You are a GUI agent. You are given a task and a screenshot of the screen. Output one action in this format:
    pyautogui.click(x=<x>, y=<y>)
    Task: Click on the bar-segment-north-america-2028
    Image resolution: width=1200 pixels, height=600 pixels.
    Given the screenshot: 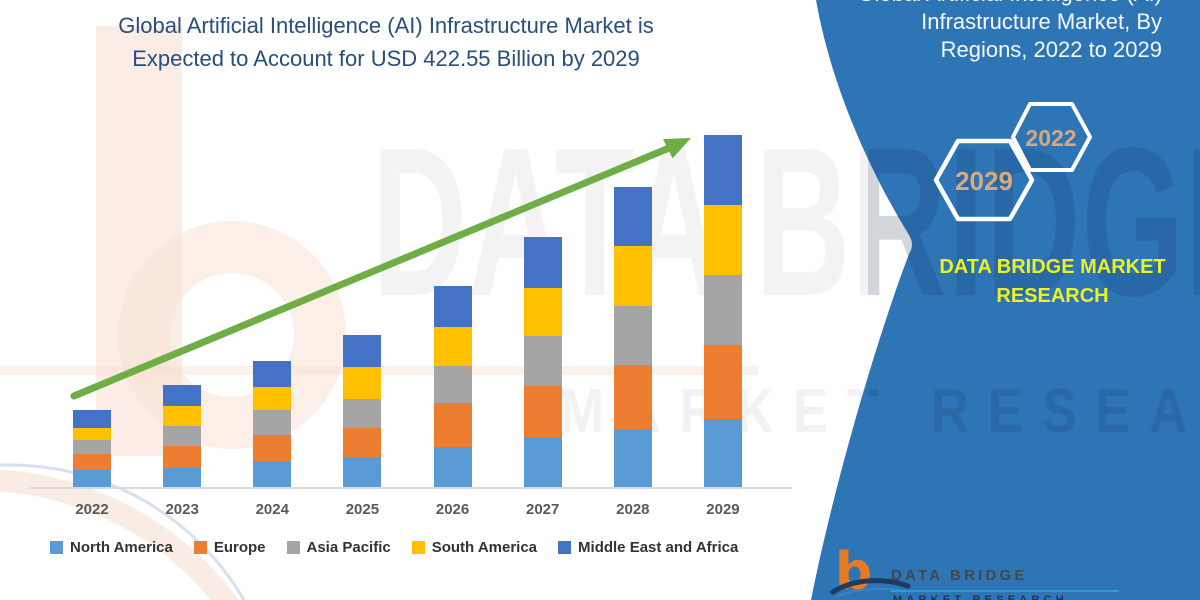 What is the action you would take?
    pyautogui.click(x=632, y=457)
    